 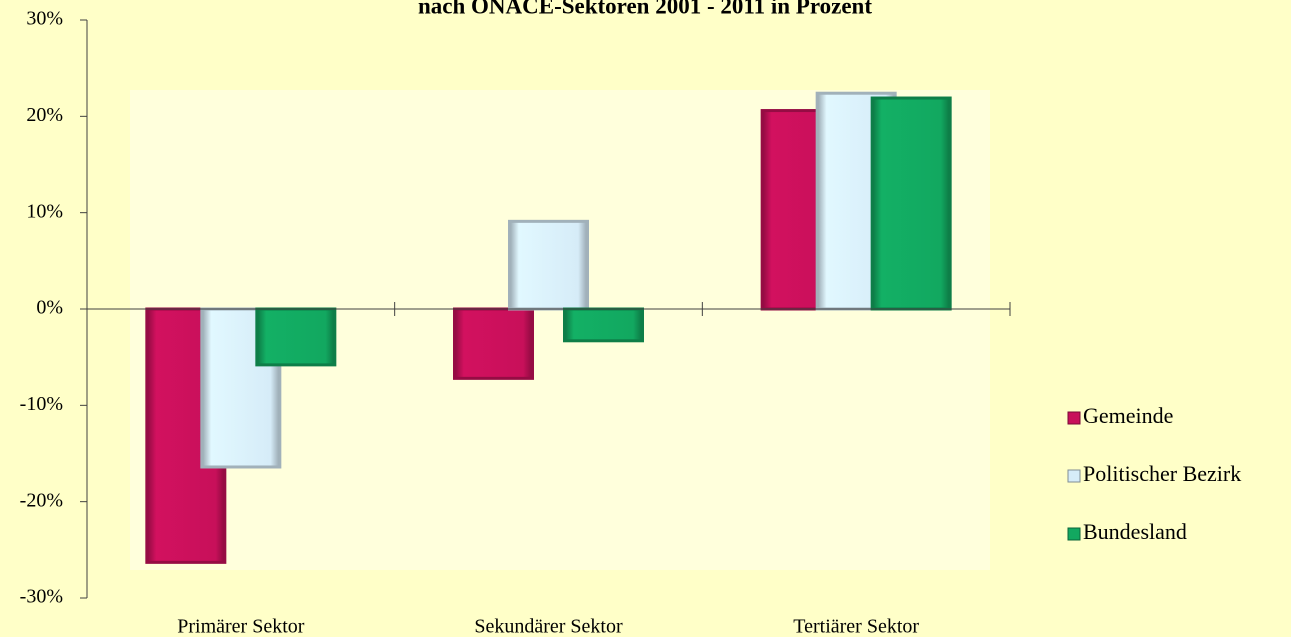 I want to click on x-tick-label: Sekundärer Sektor, so click(x=548, y=626).